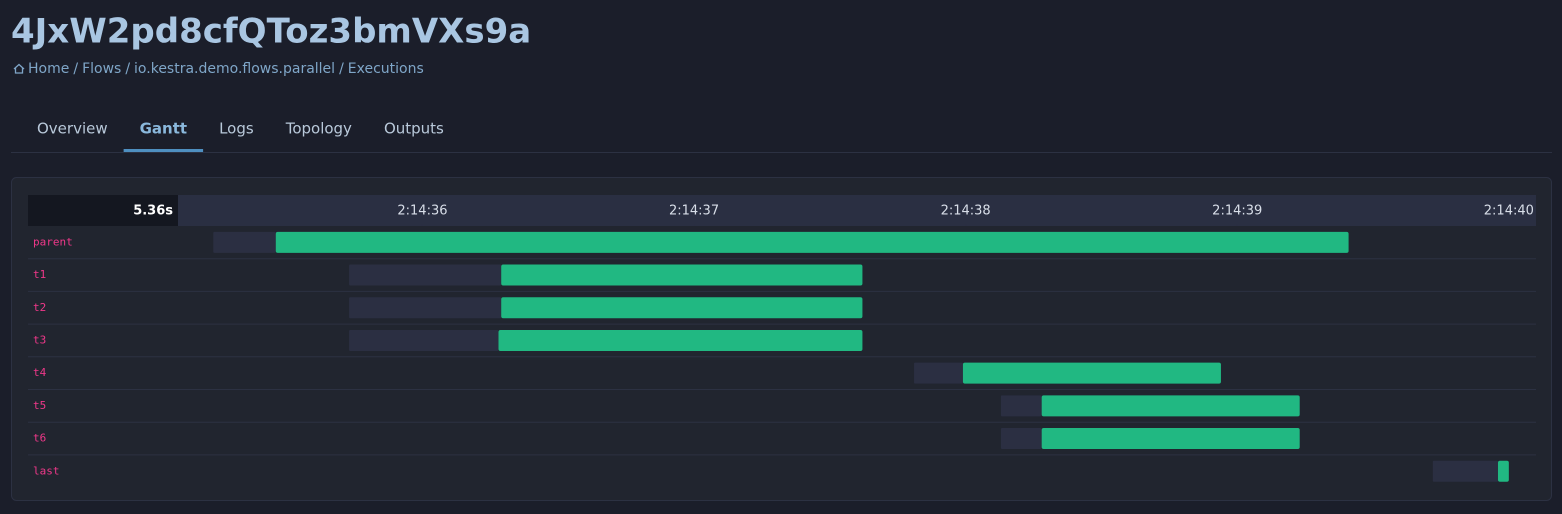 This screenshot has height=514, width=1562. What do you see at coordinates (153, 211) in the screenshot?
I see `duration: 5.36s` at bounding box center [153, 211].